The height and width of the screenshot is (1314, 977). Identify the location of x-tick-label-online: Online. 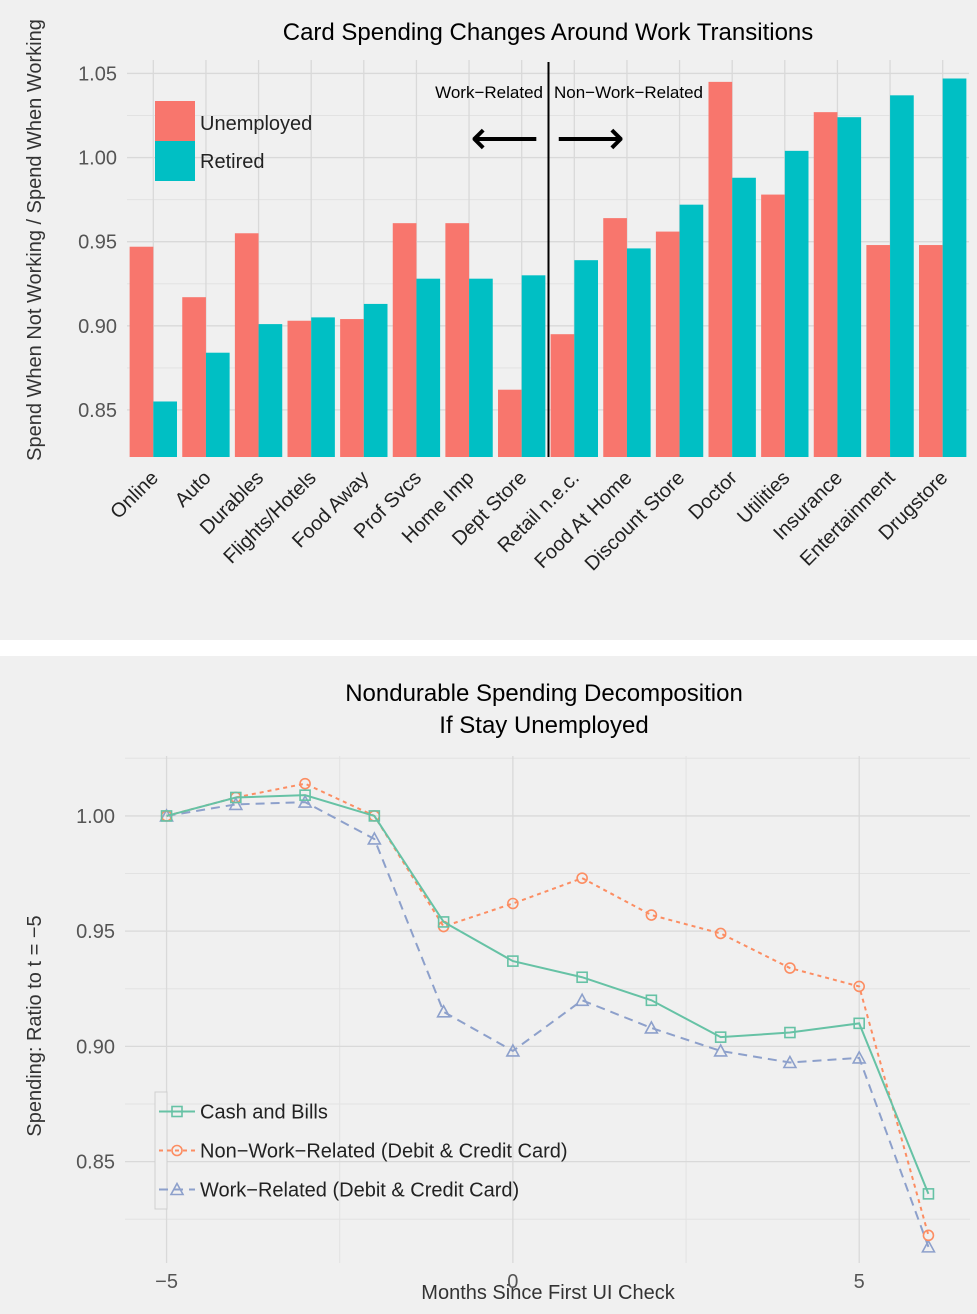
(134, 495).